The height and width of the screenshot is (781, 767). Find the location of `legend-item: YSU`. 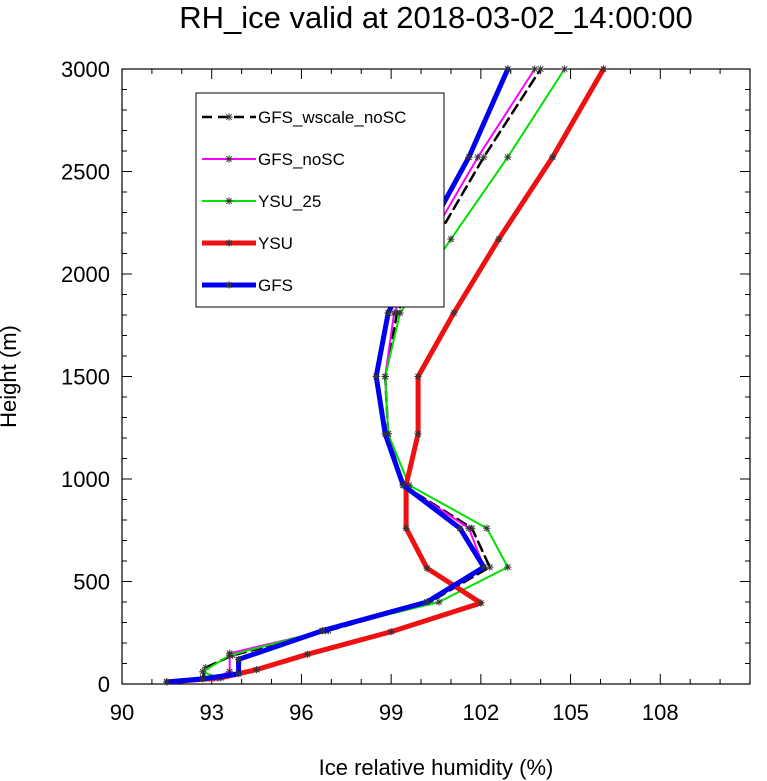

legend-item: YSU is located at coordinates (247, 243).